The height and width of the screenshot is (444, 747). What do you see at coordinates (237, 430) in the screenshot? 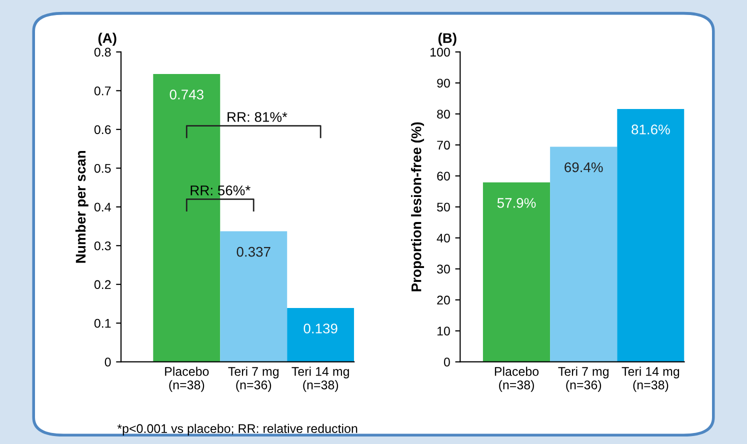
I see `text: *p<0.001 vs placebo; RR: relative reduction` at bounding box center [237, 430].